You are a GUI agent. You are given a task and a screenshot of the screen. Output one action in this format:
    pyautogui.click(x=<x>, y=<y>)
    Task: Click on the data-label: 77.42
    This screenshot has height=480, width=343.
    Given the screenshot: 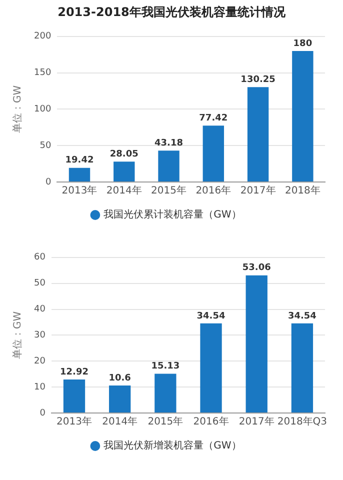 What is the action you would take?
    pyautogui.click(x=213, y=118)
    